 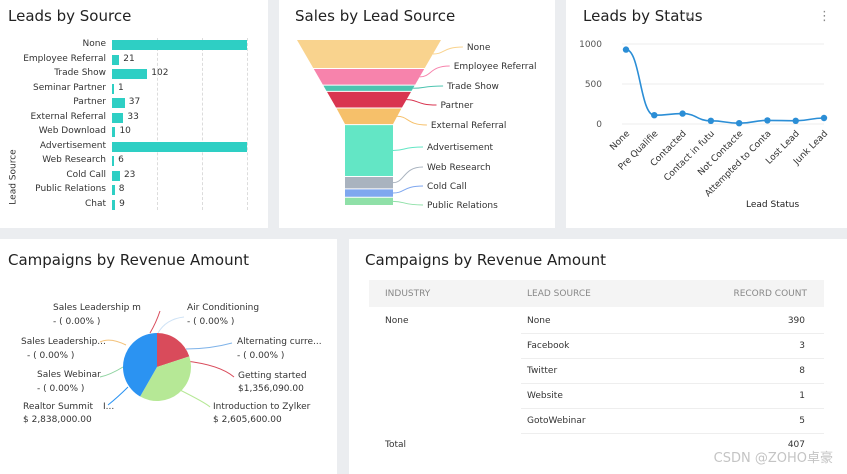 I want to click on lead-source-cell: Website, so click(x=545, y=396).